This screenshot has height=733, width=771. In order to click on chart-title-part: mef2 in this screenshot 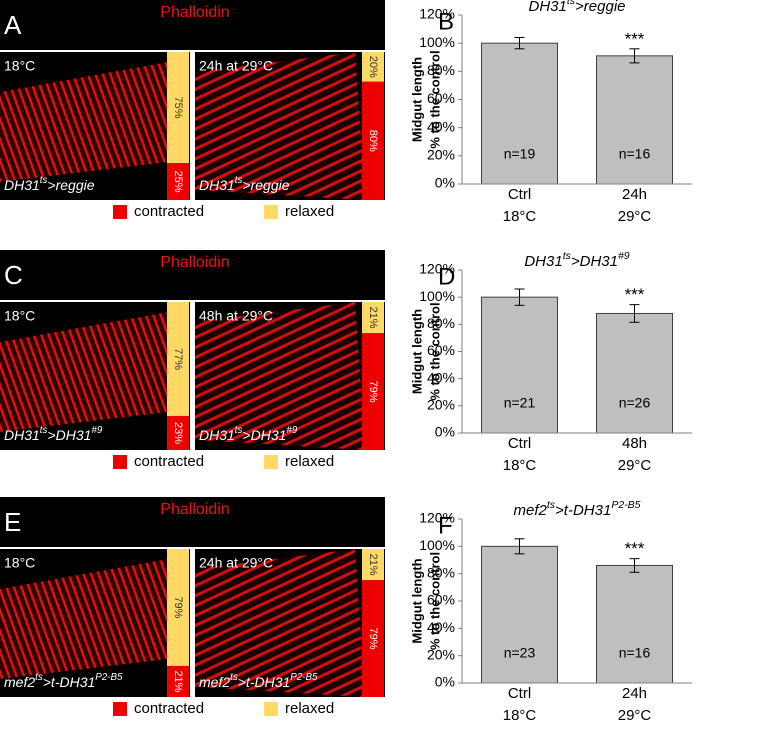, I will do `click(531, 510)`.